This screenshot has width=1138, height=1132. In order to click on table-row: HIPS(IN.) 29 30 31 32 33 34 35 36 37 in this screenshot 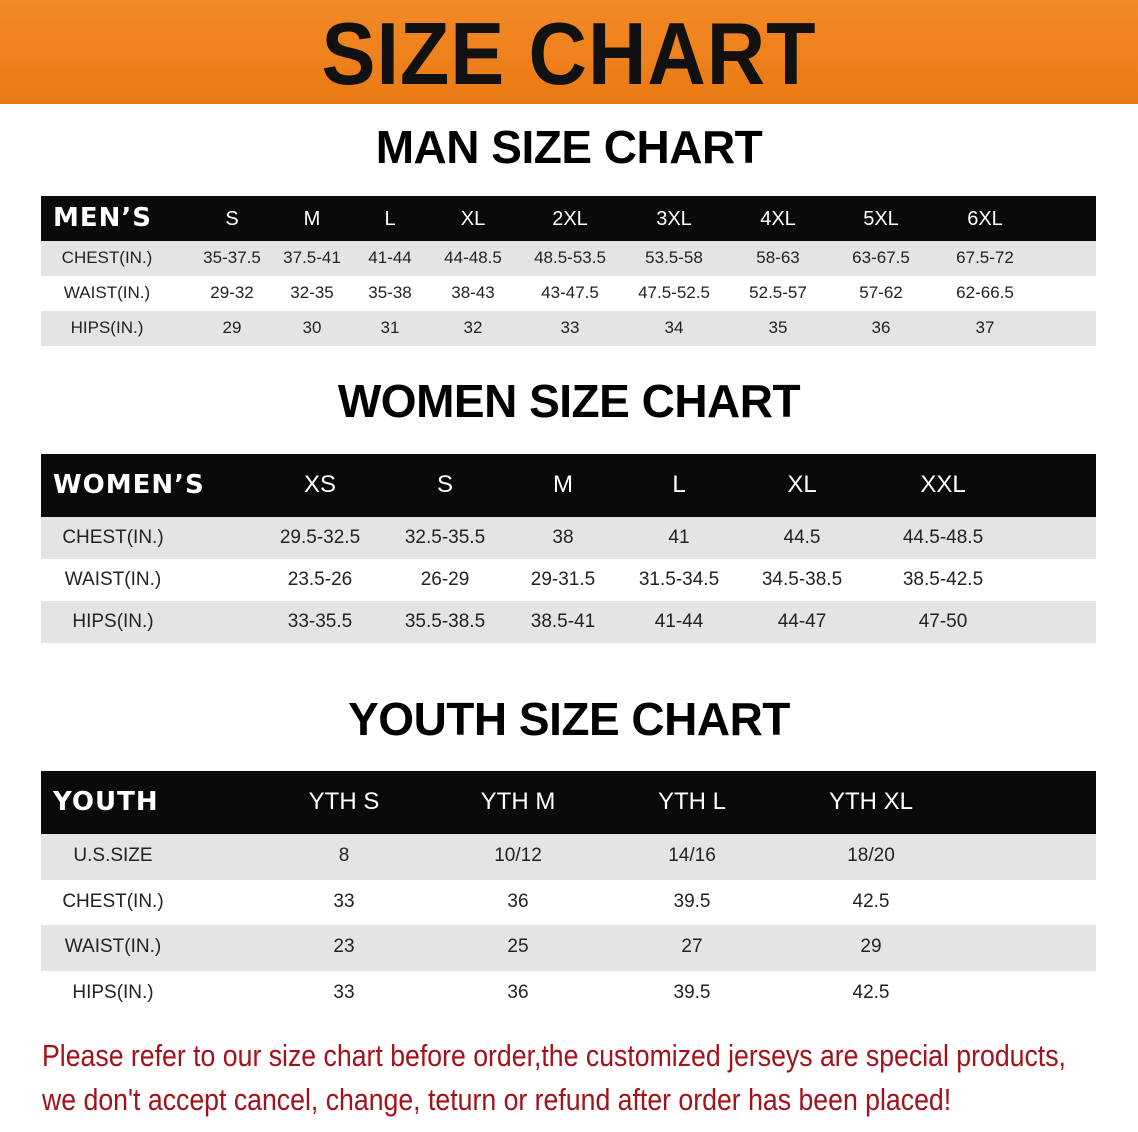, I will do `click(568, 328)`.